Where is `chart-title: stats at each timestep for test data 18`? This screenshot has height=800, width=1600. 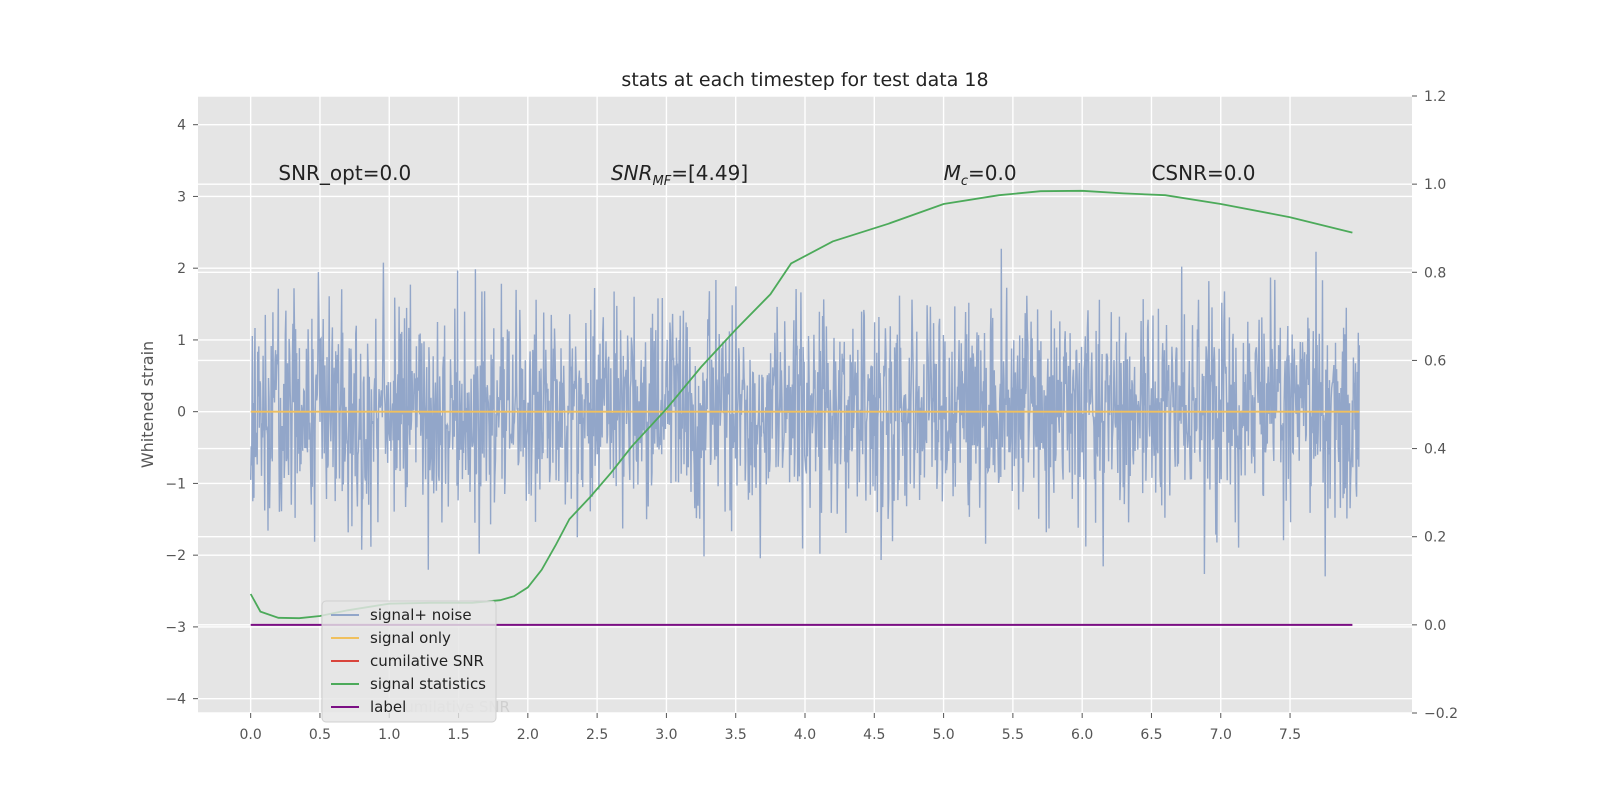
chart-title: stats at each timestep for test data 18 is located at coordinates (804, 80).